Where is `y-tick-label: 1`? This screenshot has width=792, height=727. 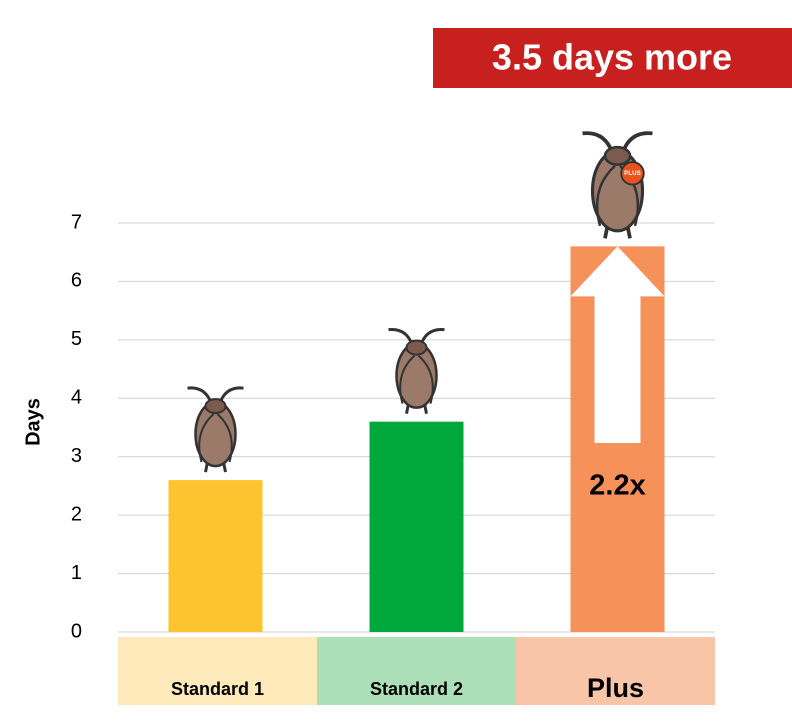 y-tick-label: 1 is located at coordinates (76, 573).